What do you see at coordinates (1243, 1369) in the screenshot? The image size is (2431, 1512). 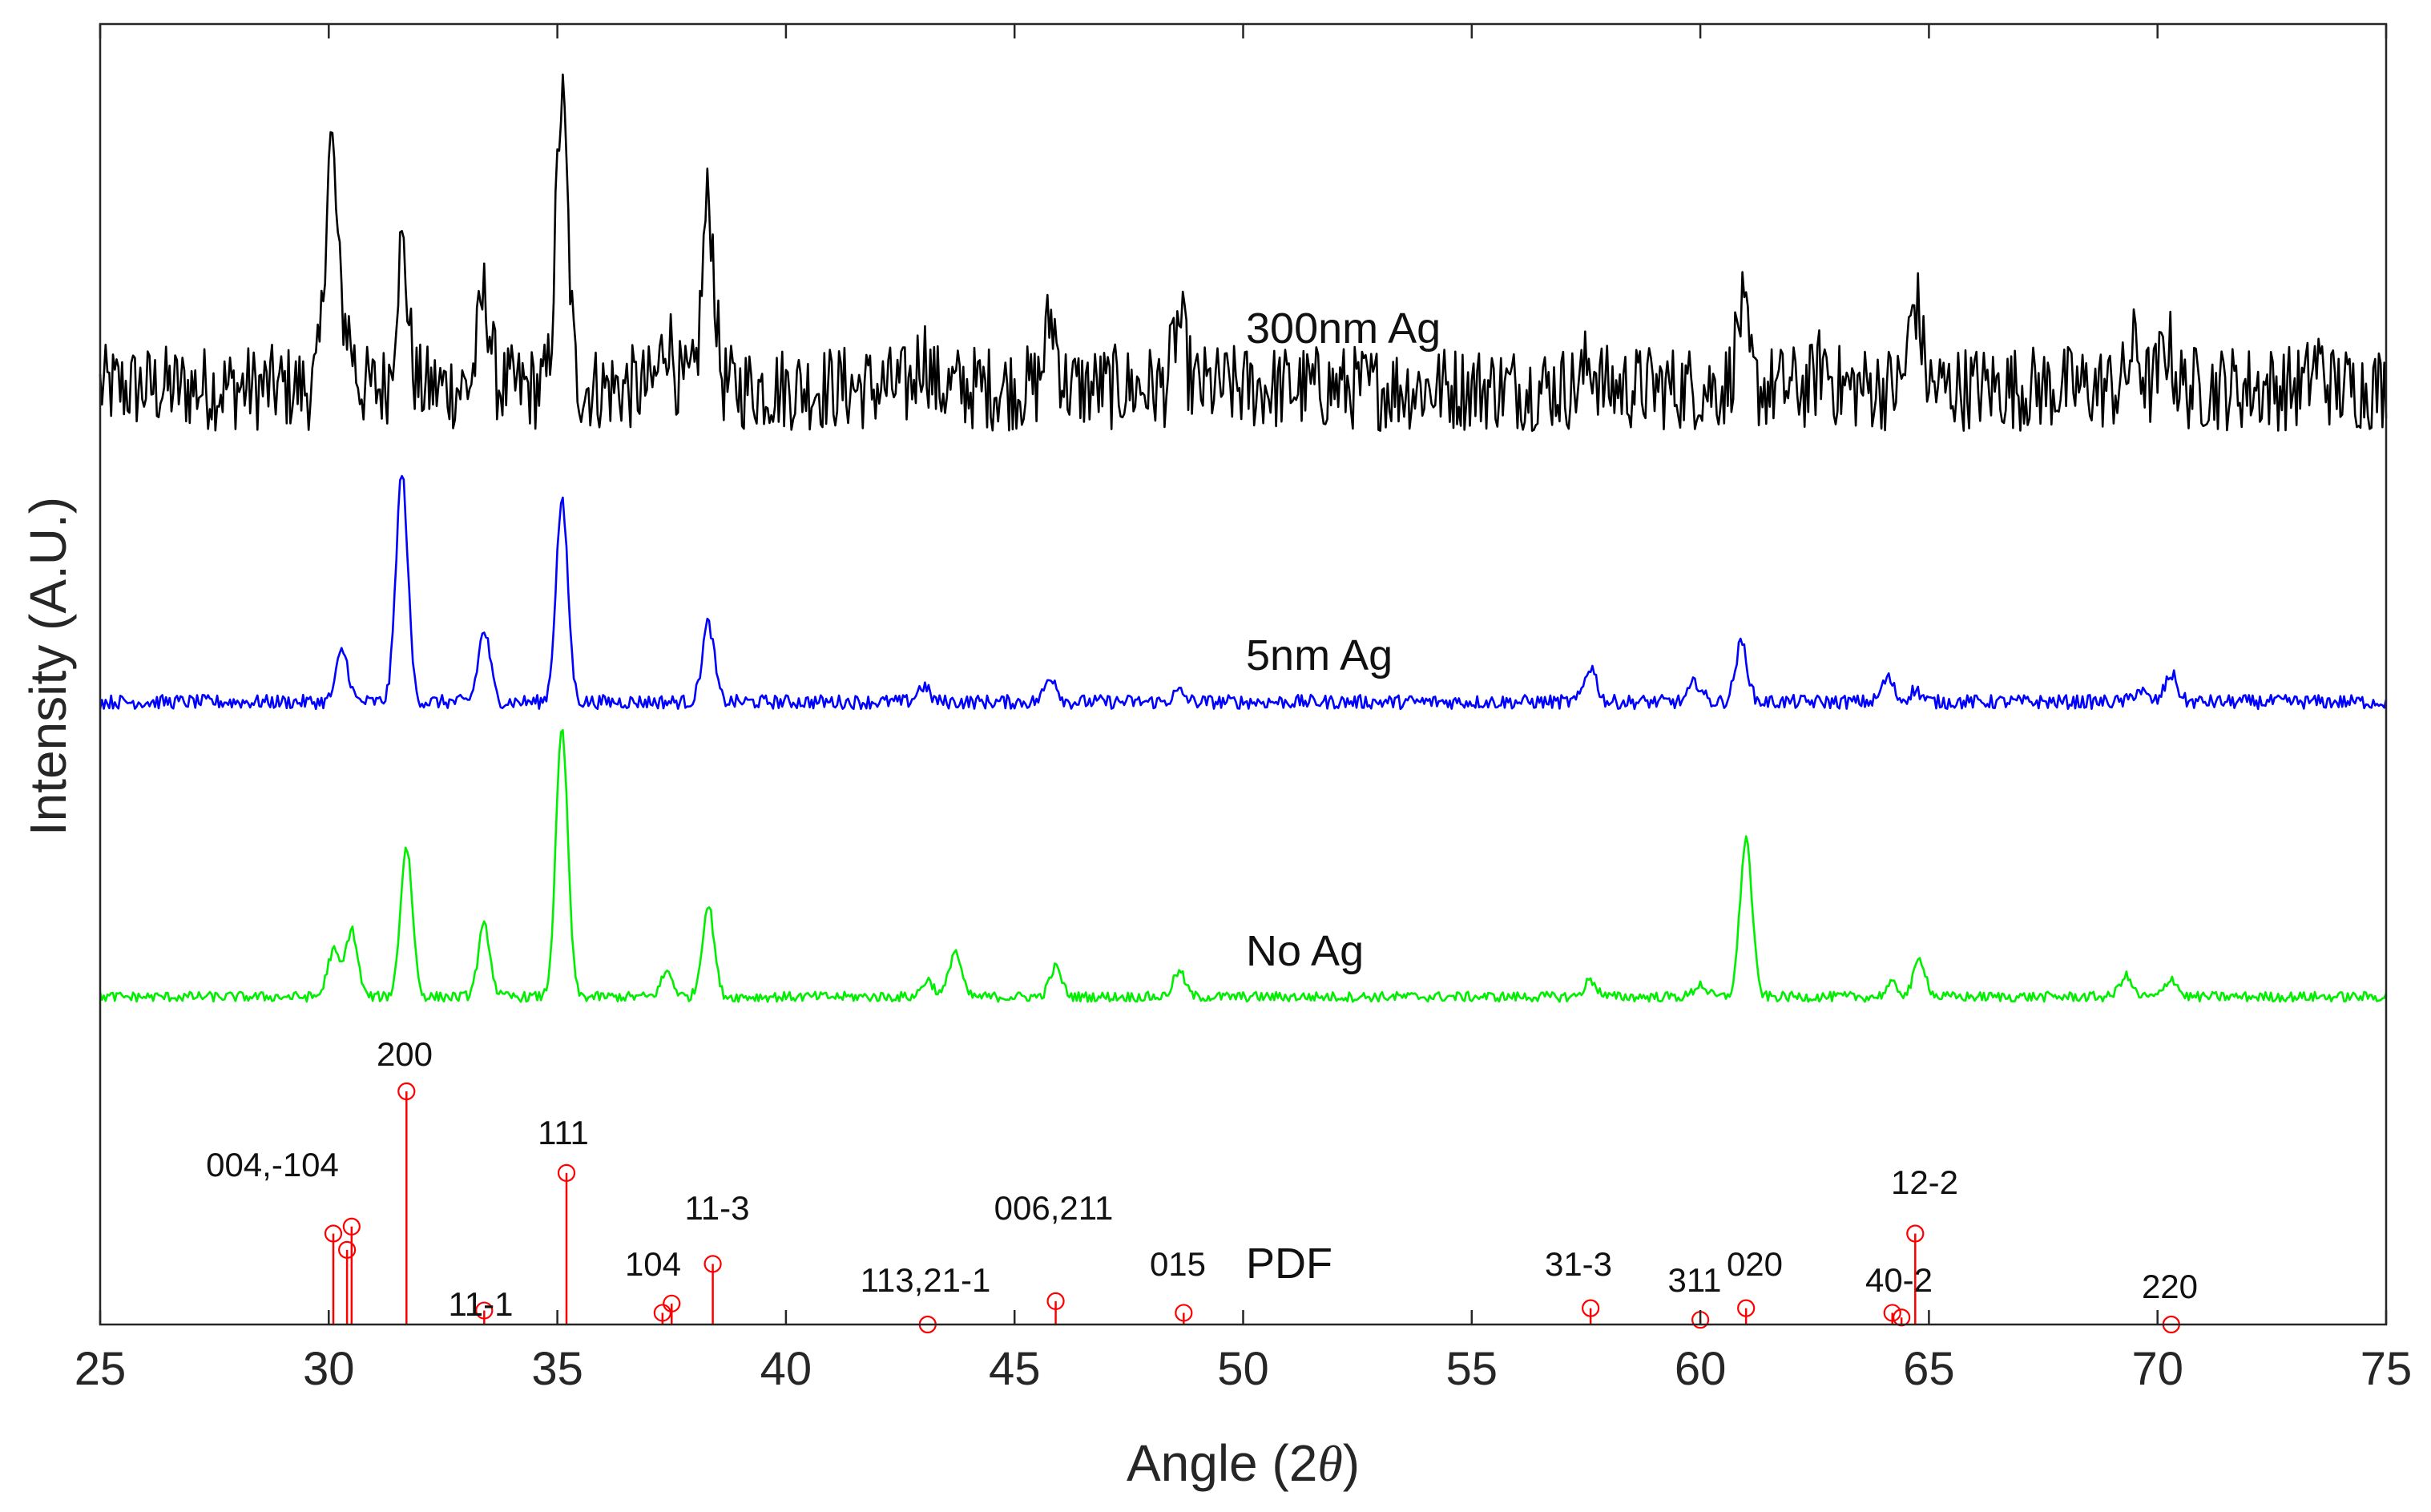 I see `x-tick-label-50: 50` at bounding box center [1243, 1369].